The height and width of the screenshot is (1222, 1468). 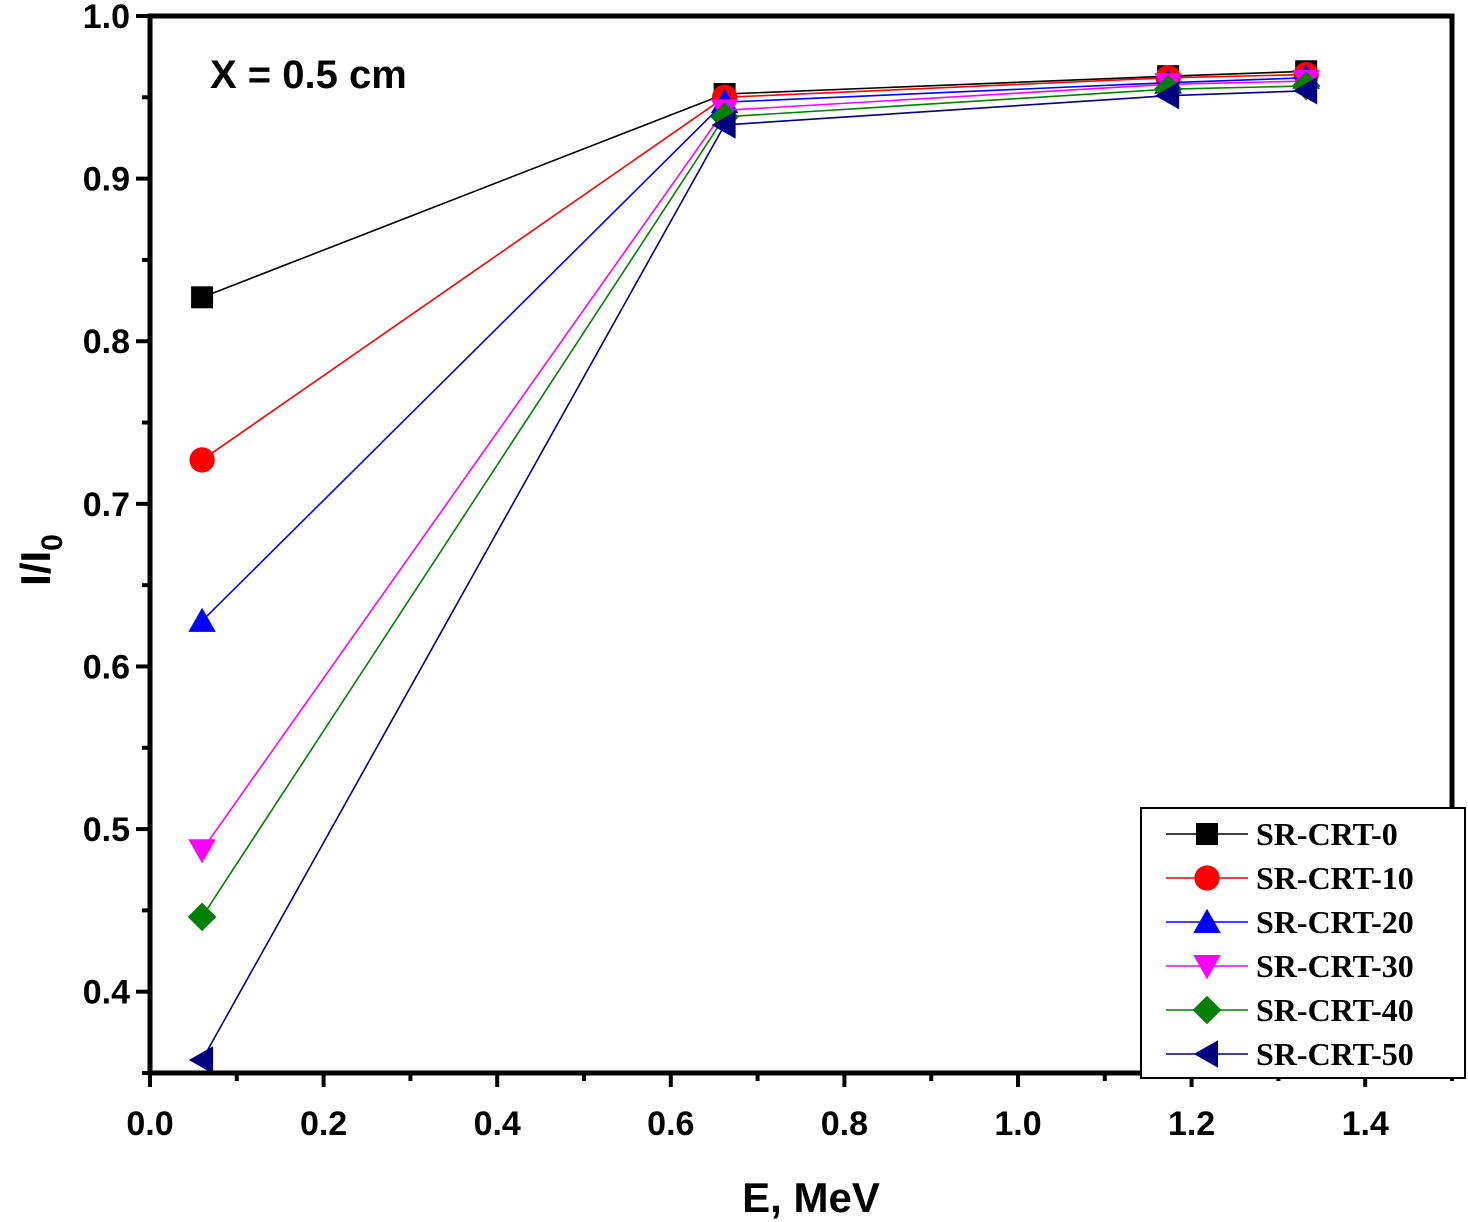 What do you see at coordinates (106, 830) in the screenshot?
I see `y-tick-label: 0.5` at bounding box center [106, 830].